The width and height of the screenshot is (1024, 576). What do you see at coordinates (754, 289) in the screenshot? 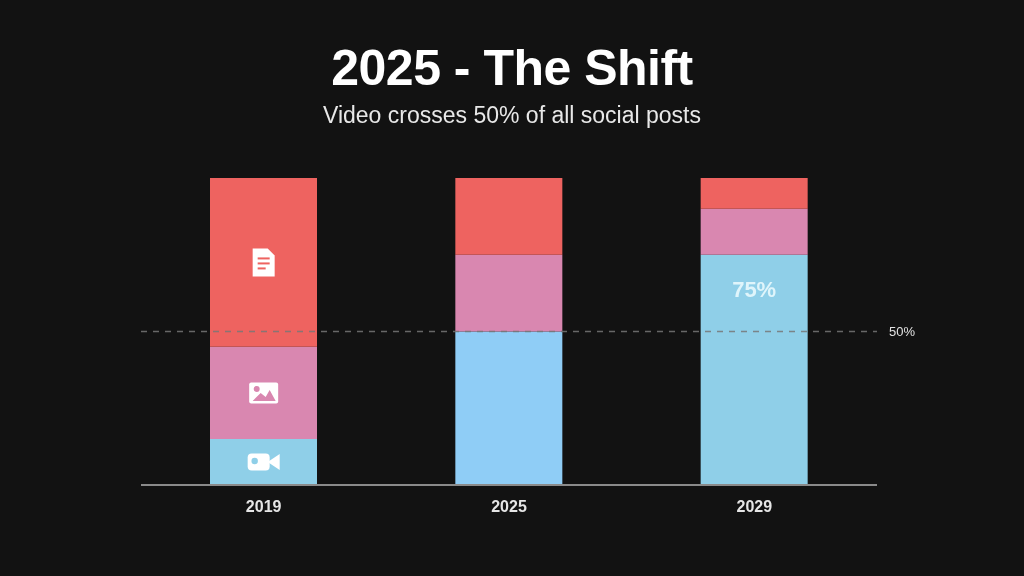
I see `data-label: 75%` at bounding box center [754, 289].